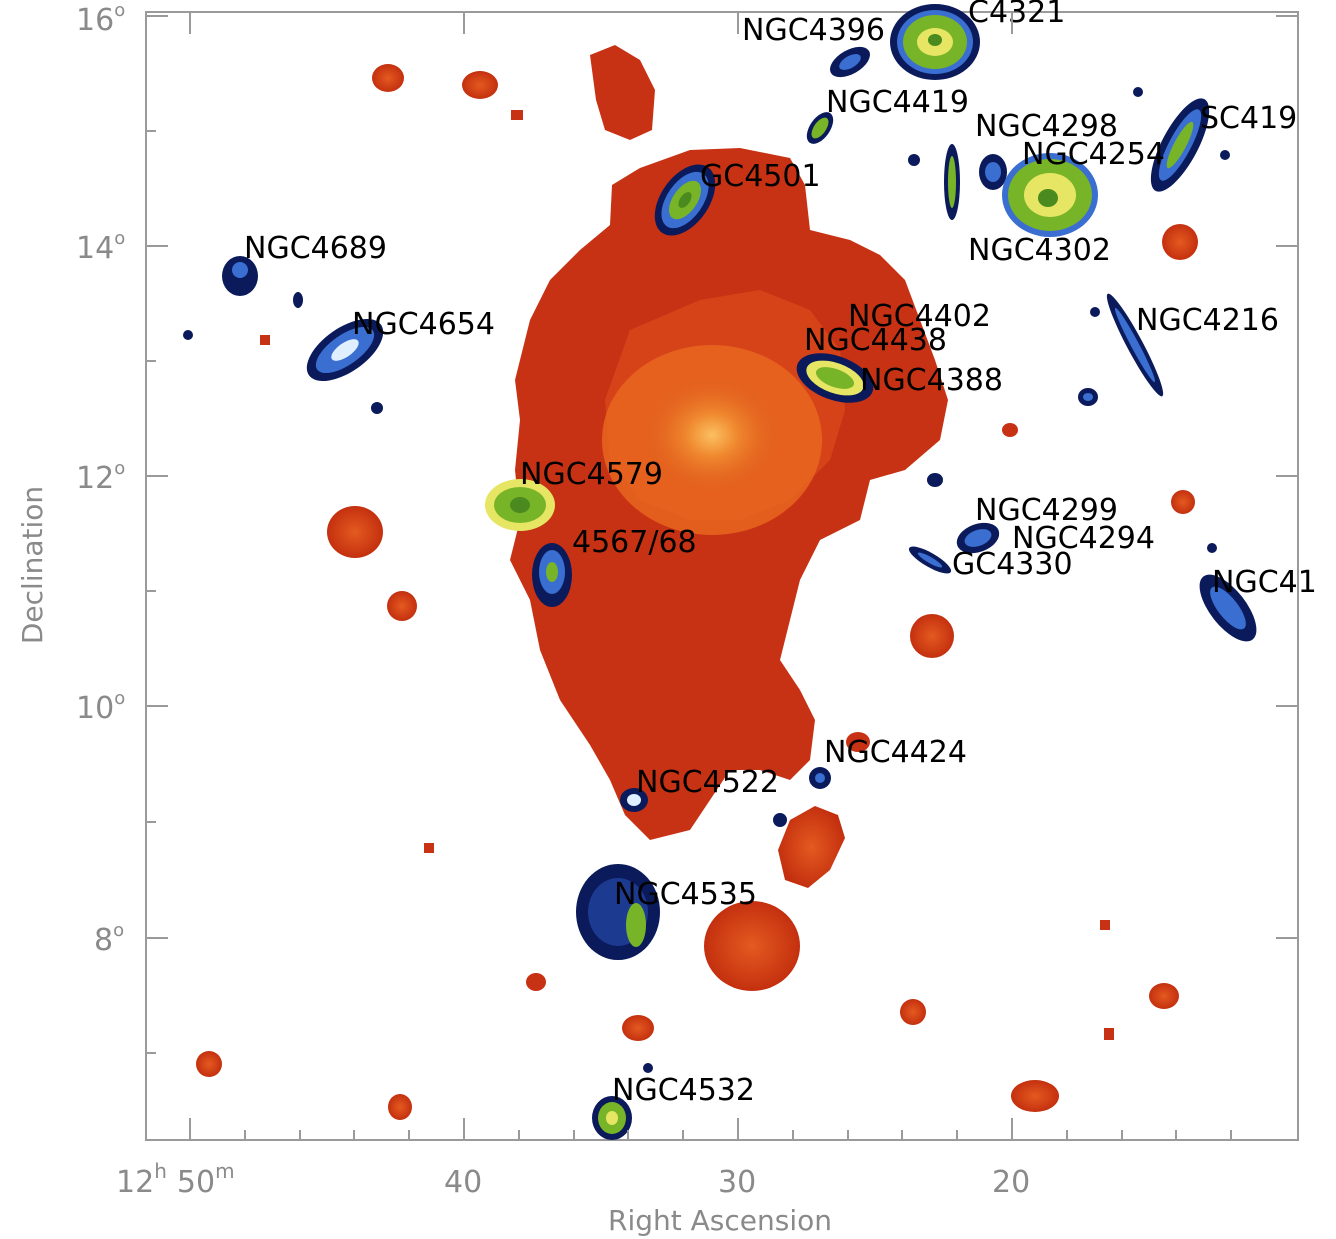  What do you see at coordinates (895, 752) in the screenshot?
I see `label-ngc4424: NGC4424` at bounding box center [895, 752].